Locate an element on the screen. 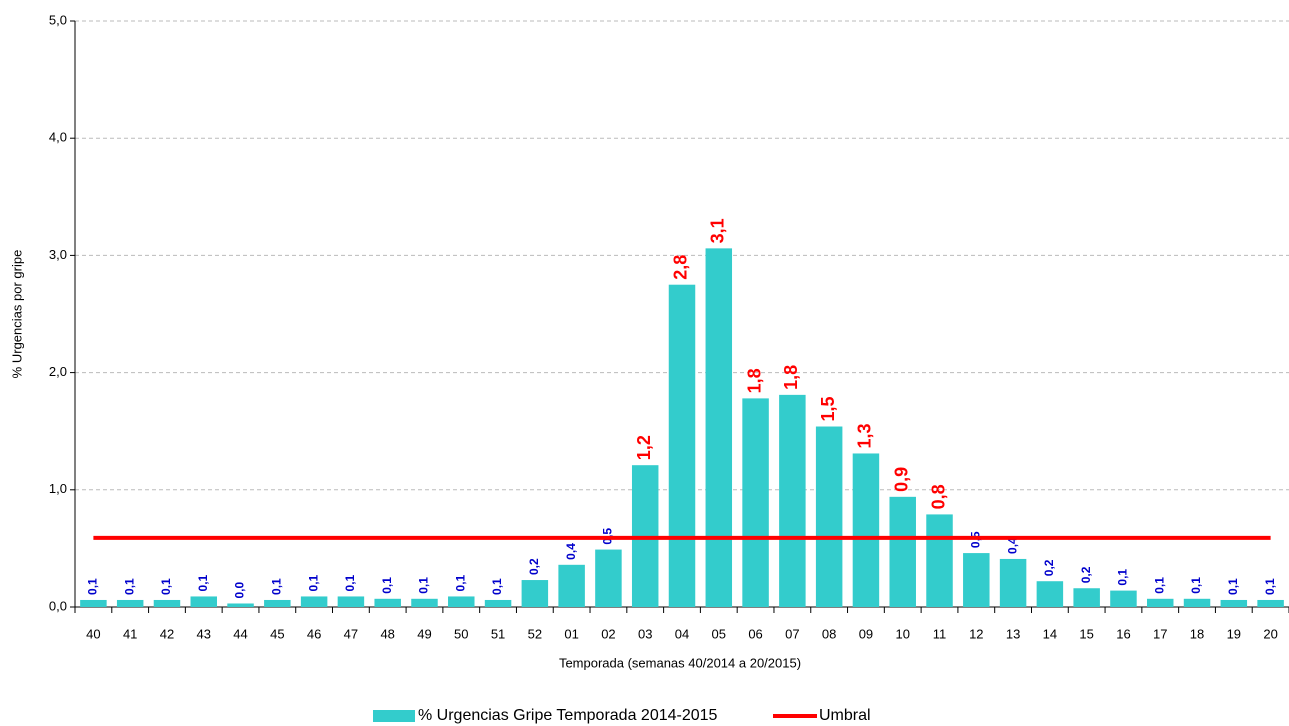 This screenshot has width=1289, height=726. data-label: 0,0 is located at coordinates (240, 589).